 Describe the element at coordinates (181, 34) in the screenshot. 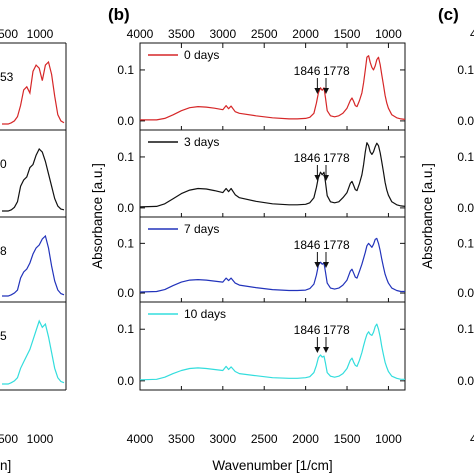

I see `top-x-tick-label: 3500` at that location.